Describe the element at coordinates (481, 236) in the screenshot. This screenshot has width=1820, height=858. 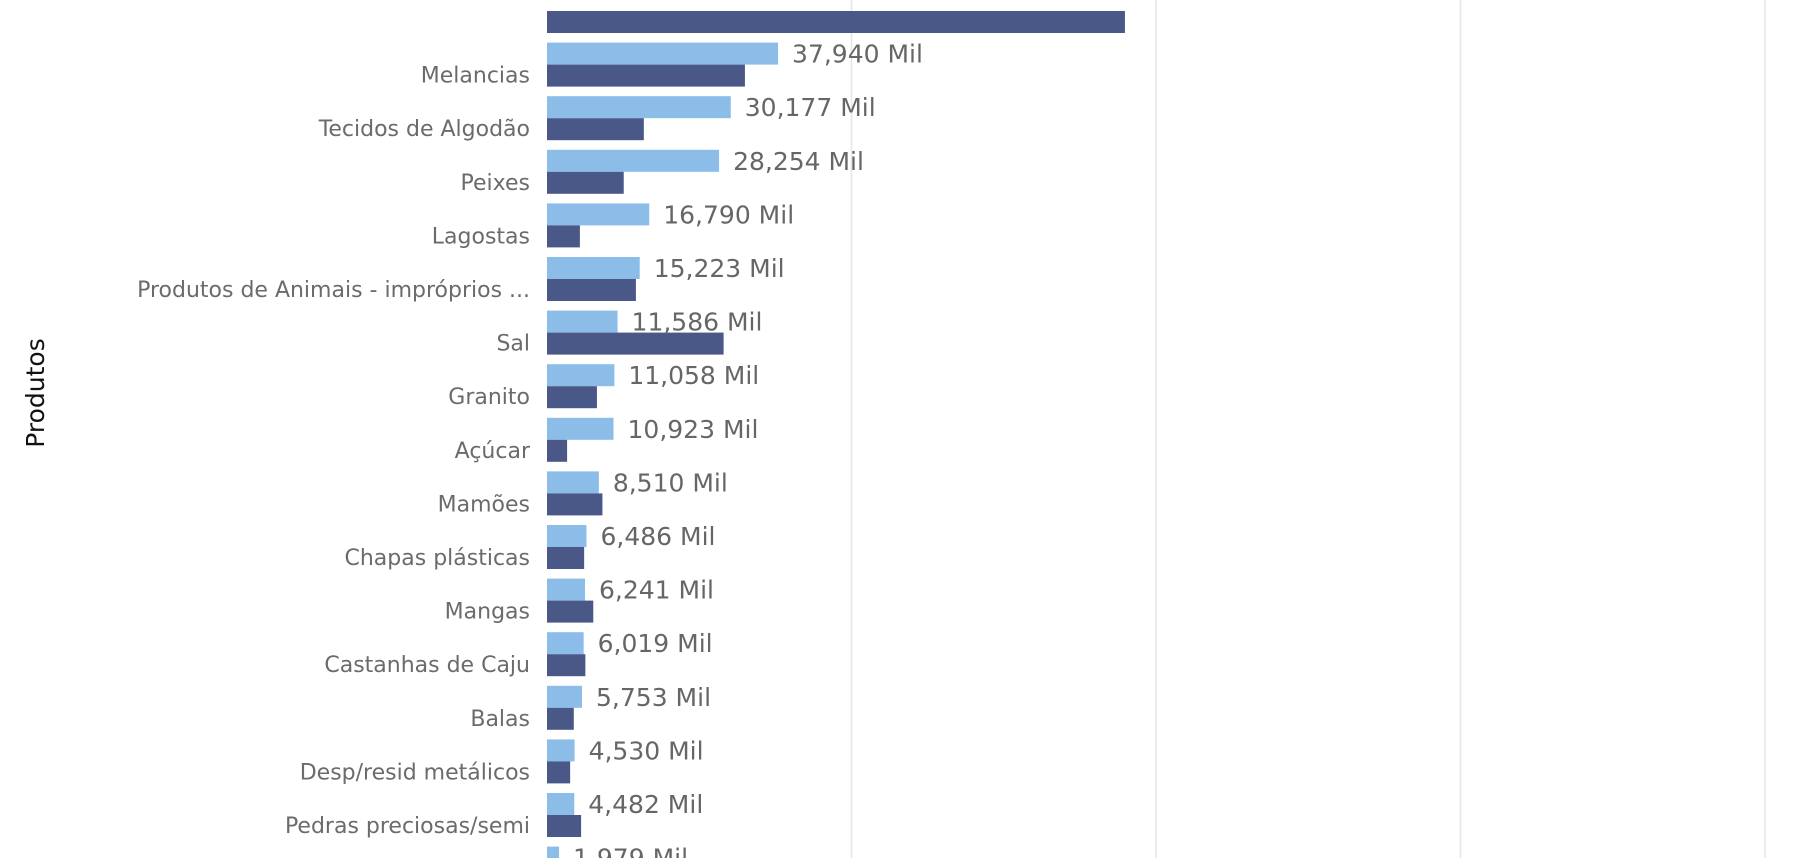
I see `category-label: Lagostas` at that location.